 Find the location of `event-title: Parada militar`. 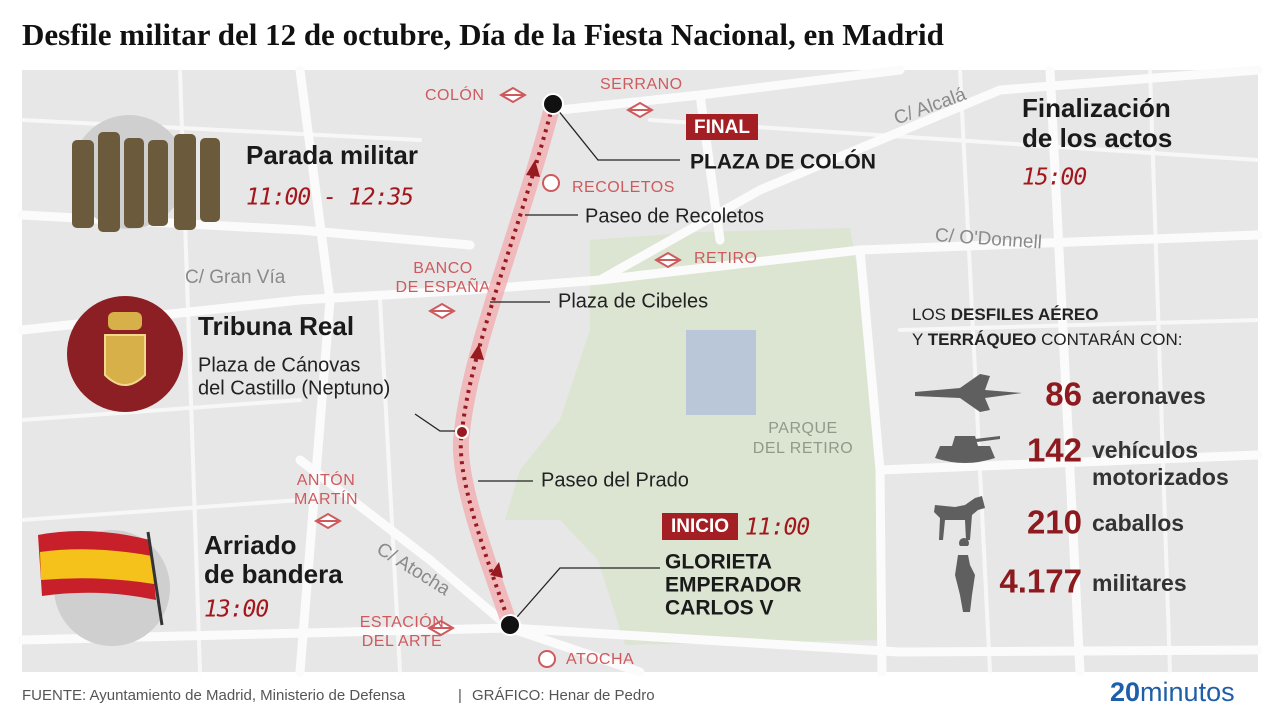

event-title: Parada militar is located at coordinates (332, 155).